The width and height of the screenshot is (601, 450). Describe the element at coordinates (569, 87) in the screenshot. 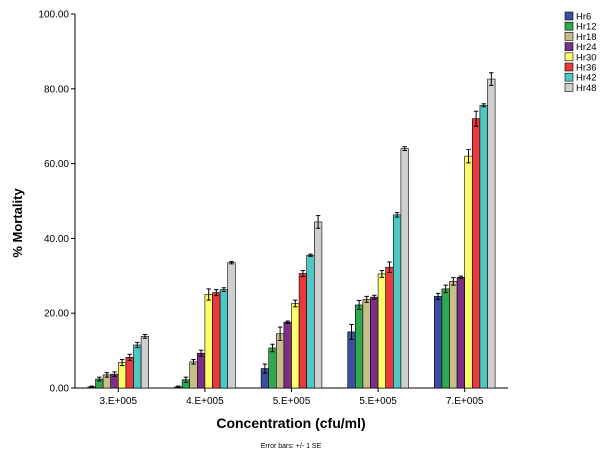

I see `legend-swatch-hr48` at that location.